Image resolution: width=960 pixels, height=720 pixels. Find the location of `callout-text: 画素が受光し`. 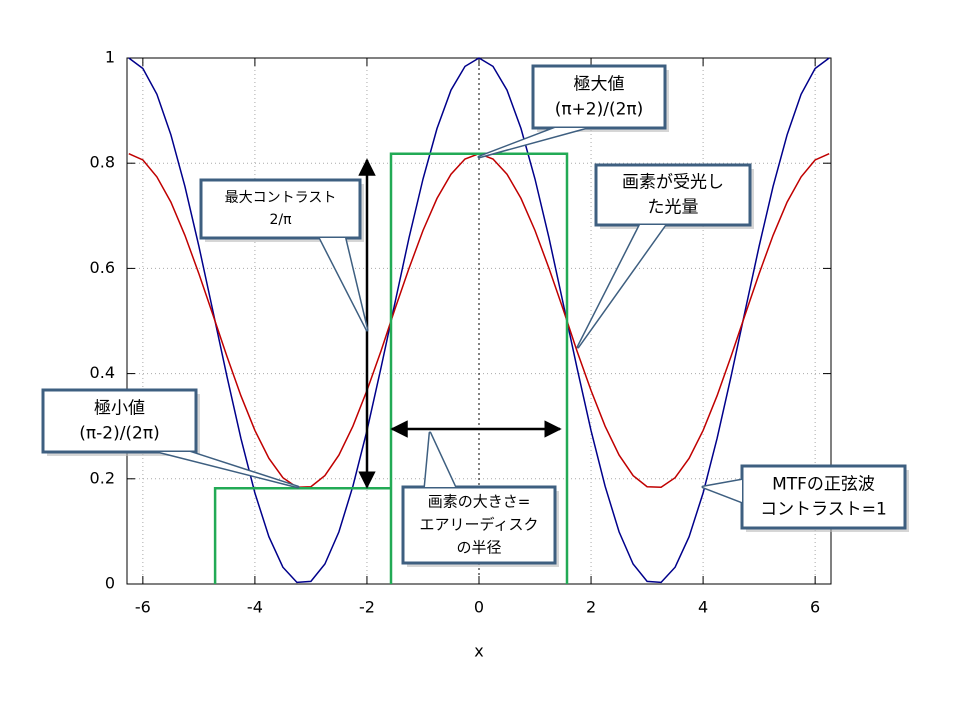

callout-text: 画素が受光し is located at coordinates (673, 183).